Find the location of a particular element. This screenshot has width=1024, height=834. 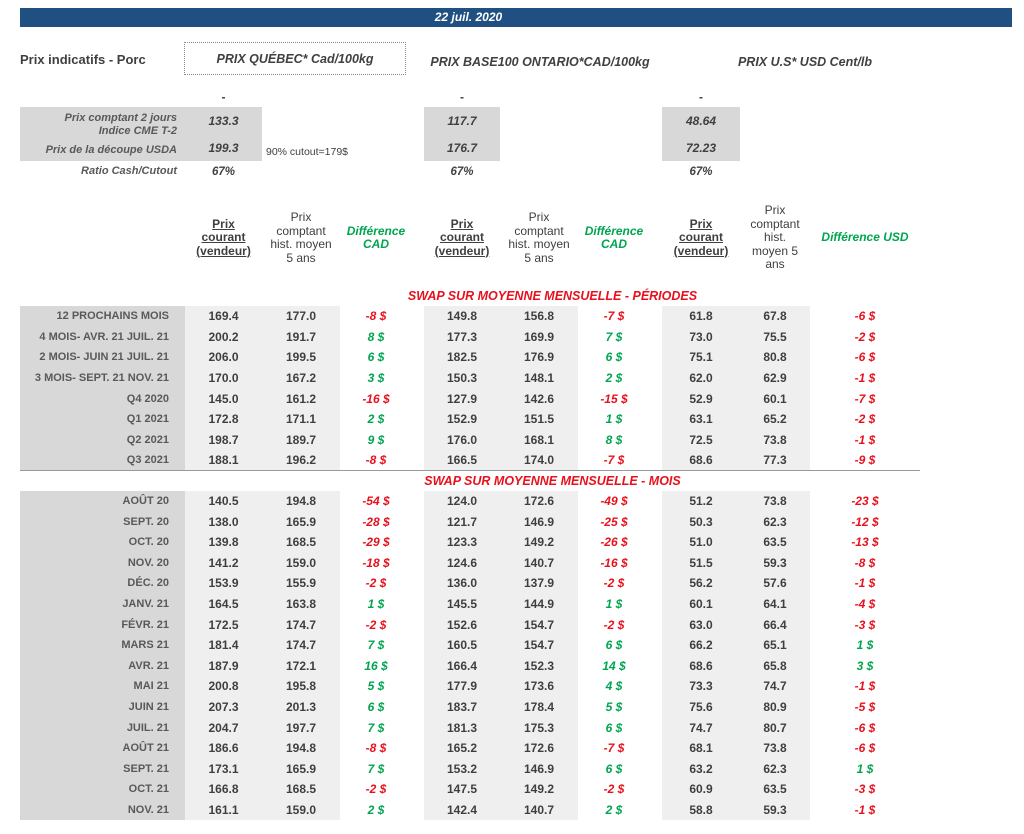

row-label: Q1 2021 is located at coordinates (102, 419).